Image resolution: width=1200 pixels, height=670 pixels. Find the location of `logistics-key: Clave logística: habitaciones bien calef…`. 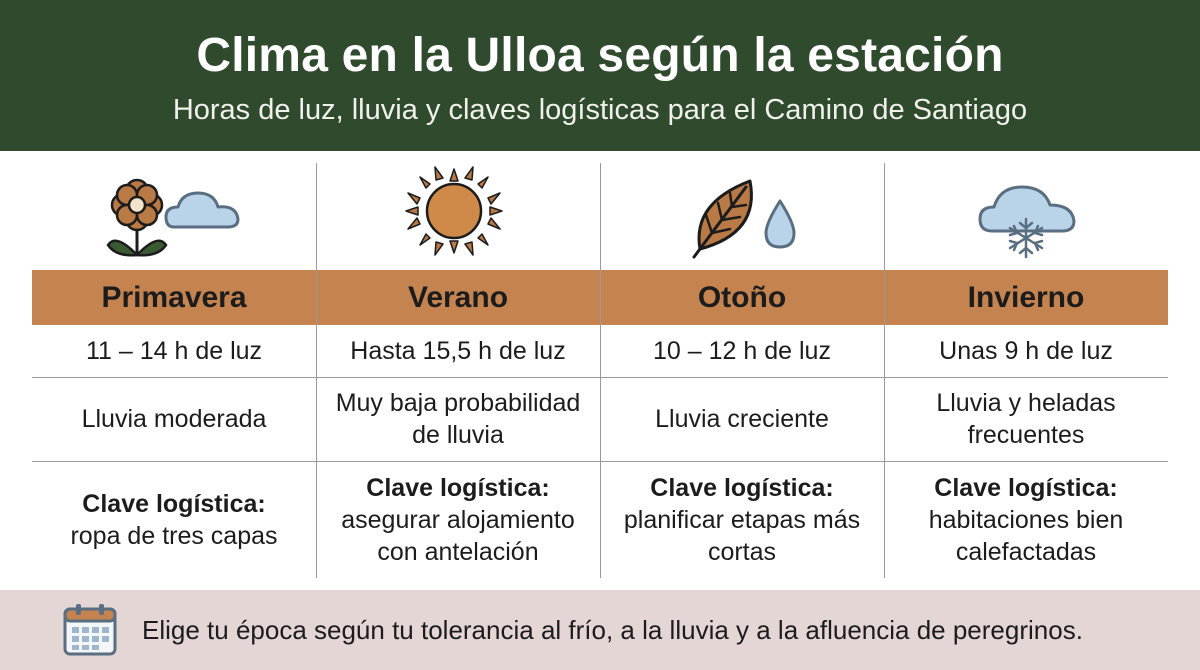

logistics-key: Clave logística: habitaciones bien calef… is located at coordinates (1026, 519).